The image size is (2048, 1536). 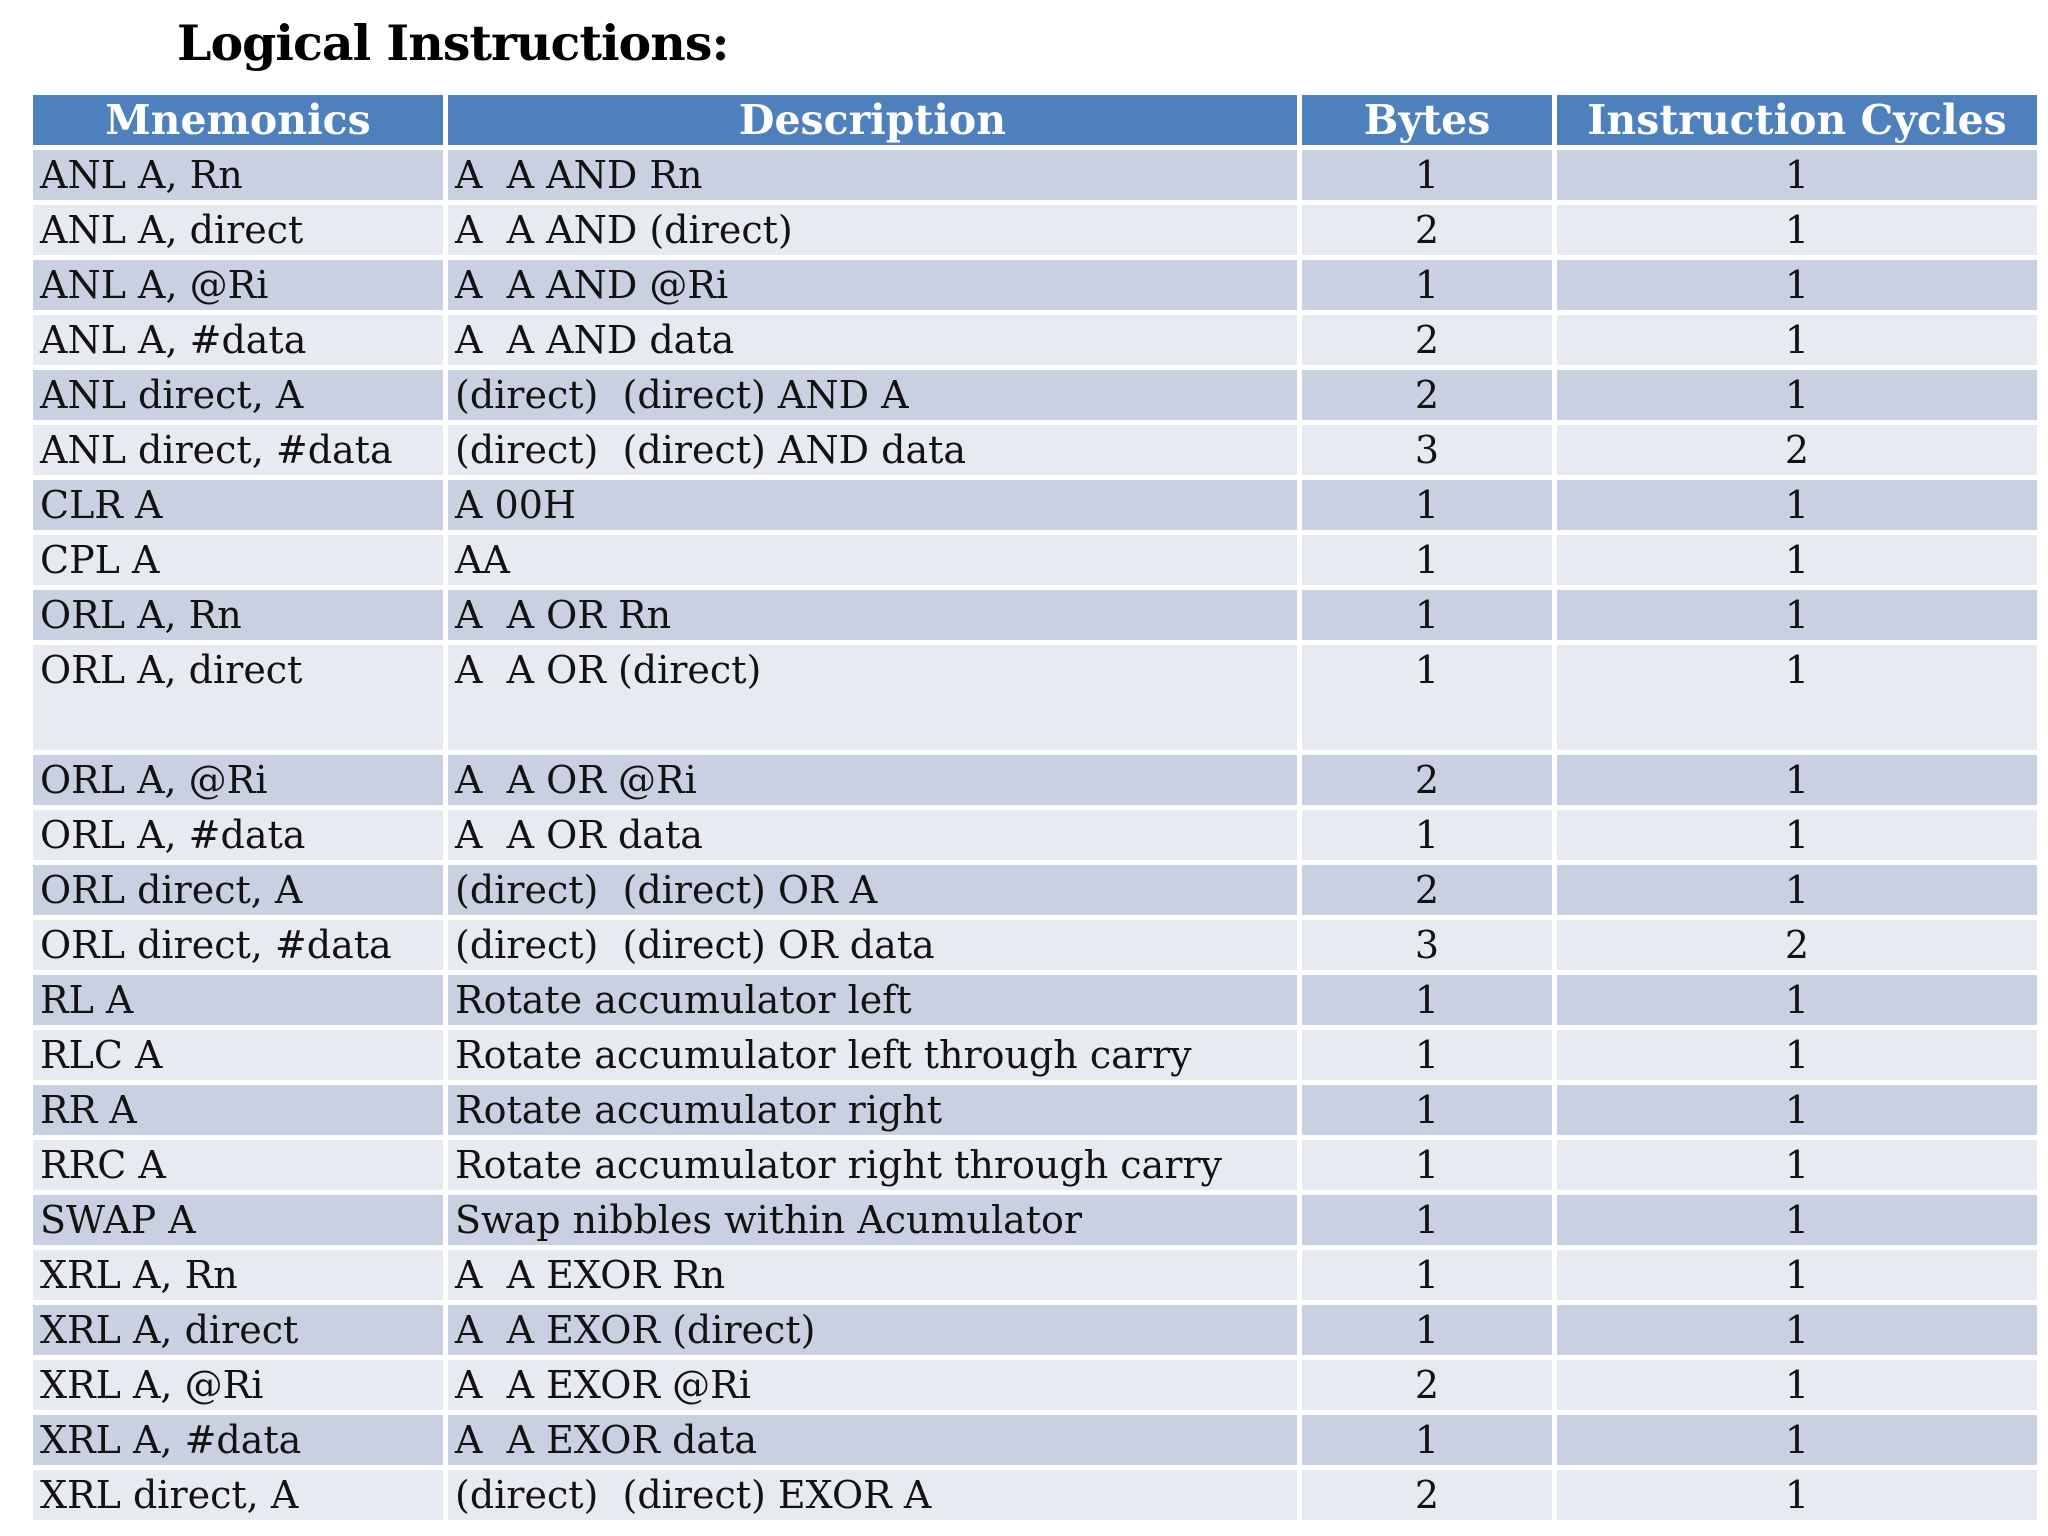 I want to click on table-row: ANL A, #data A A AND data 2 1, so click(x=1035, y=340).